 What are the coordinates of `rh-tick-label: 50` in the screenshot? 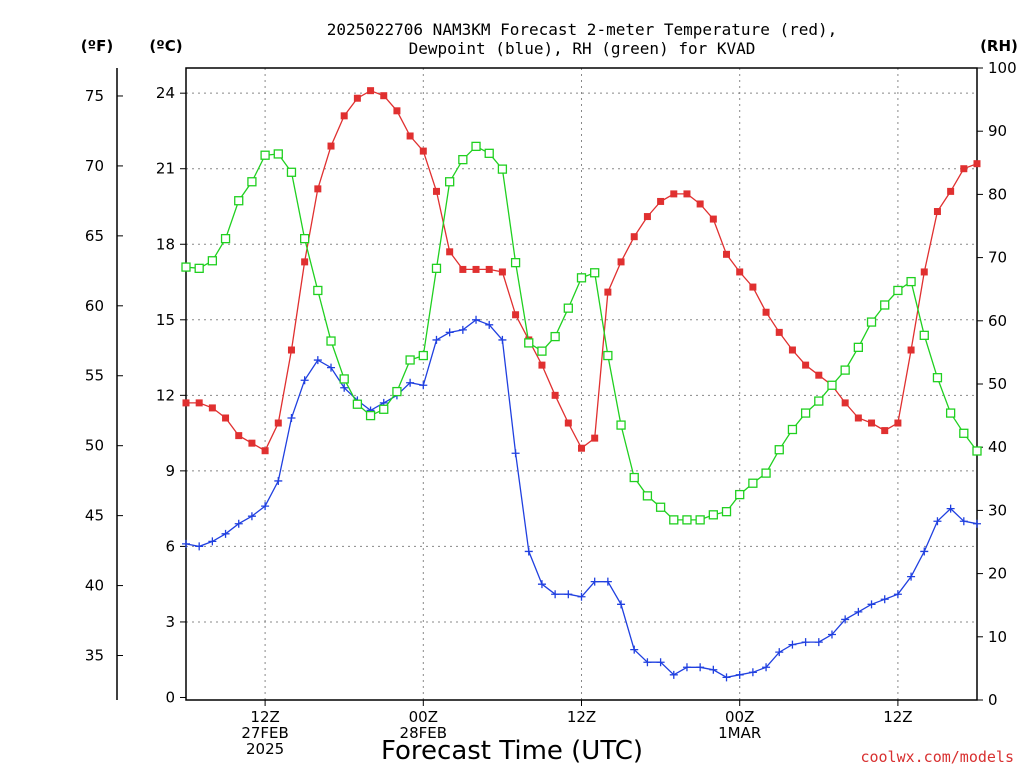 It's located at (997, 384).